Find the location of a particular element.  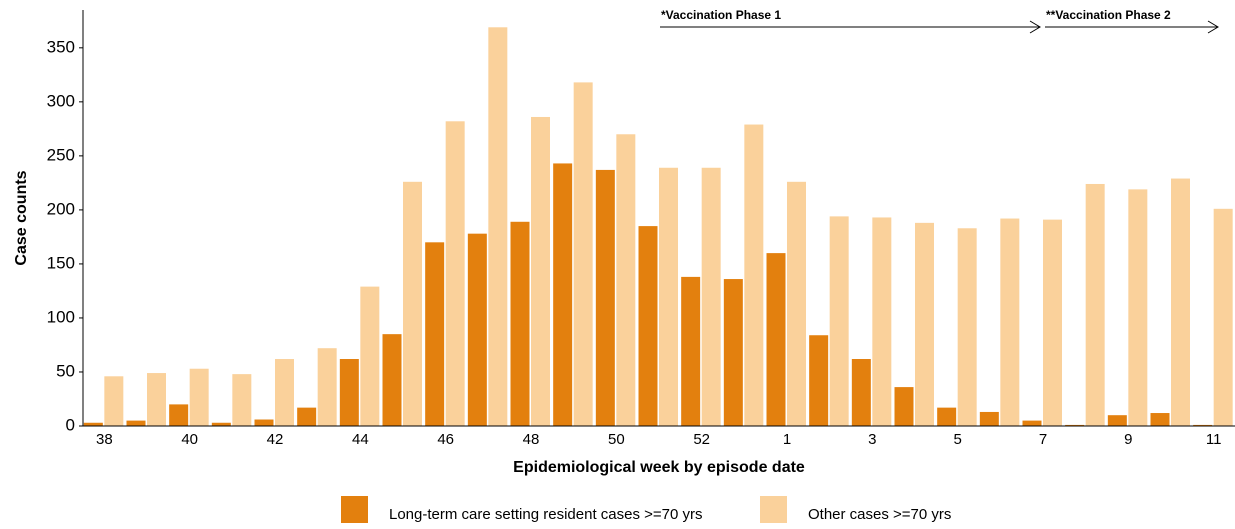

x-tick-label: 5 is located at coordinates (957, 439).